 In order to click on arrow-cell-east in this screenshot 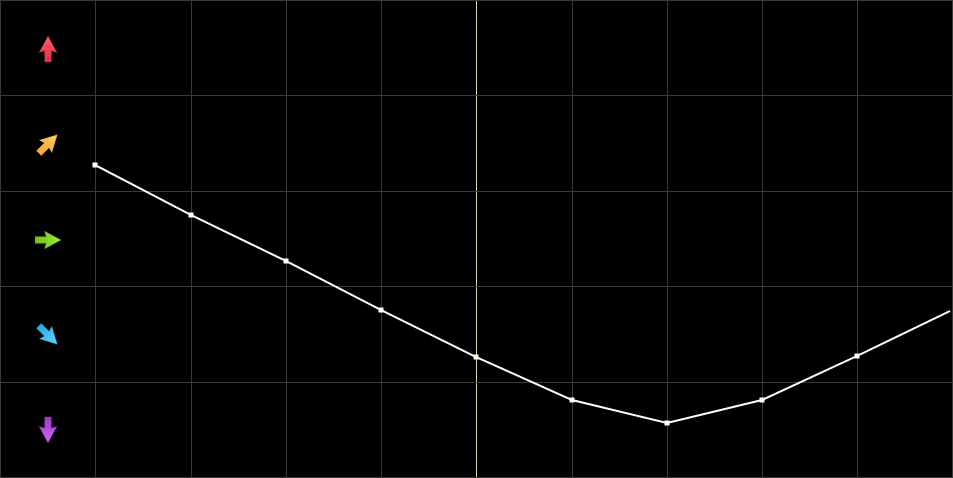, I will do `click(47, 239)`.